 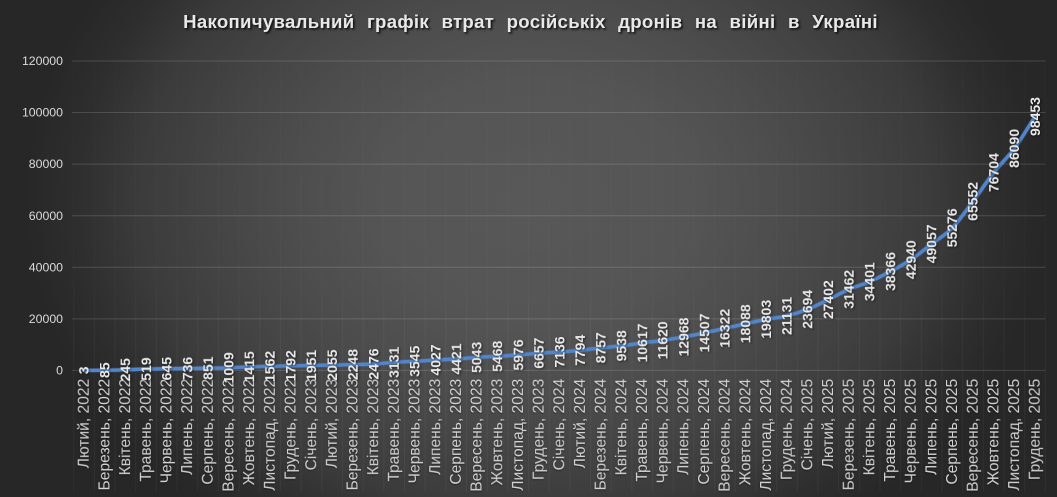 What do you see at coordinates (477, 357) in the screenshot?
I see `svg-text: 5043` at bounding box center [477, 357].